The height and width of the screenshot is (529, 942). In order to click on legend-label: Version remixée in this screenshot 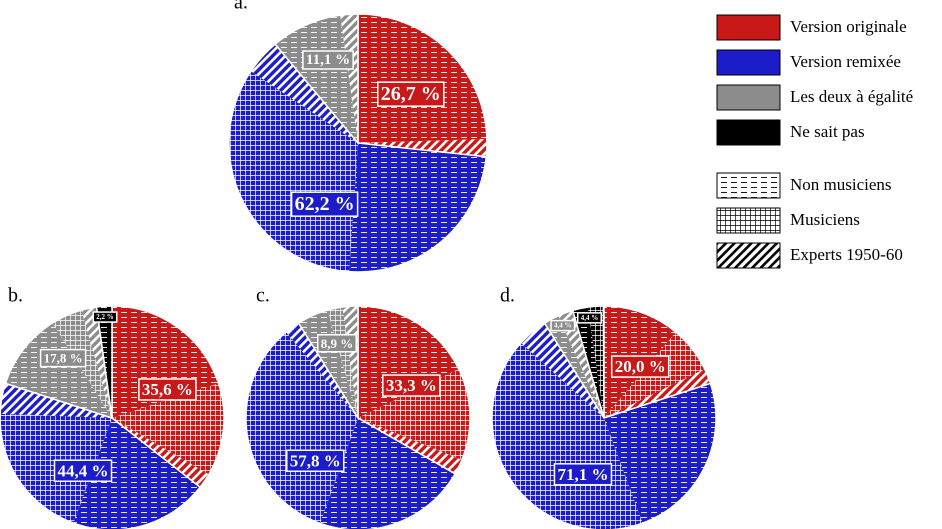, I will do `click(845, 61)`.